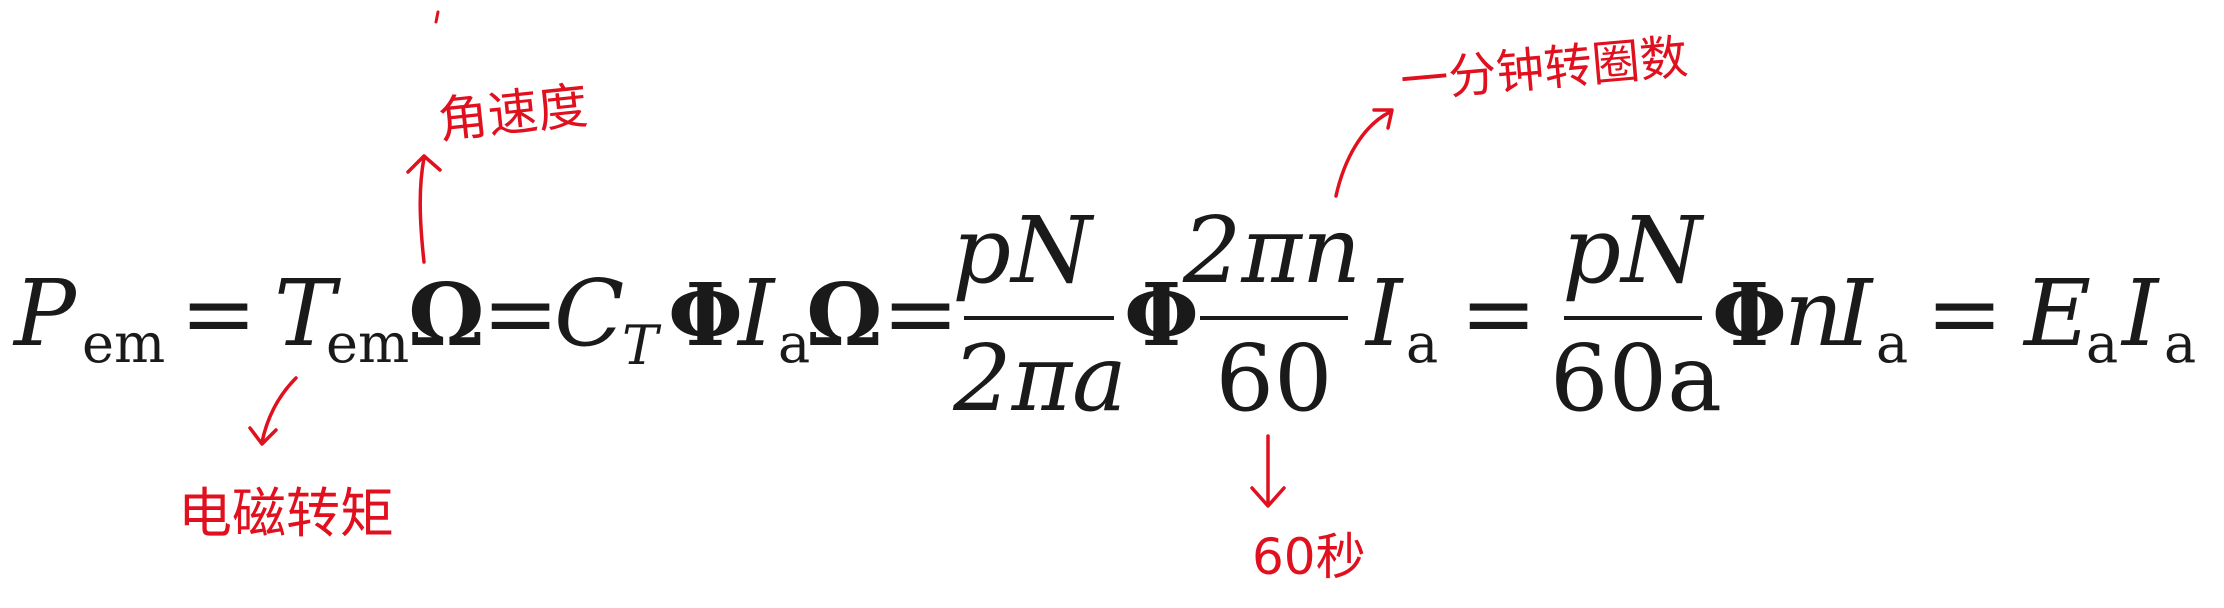 This screenshot has width=2224, height=608. I want to click on curved-arrow-icon, so click(1364, 153).